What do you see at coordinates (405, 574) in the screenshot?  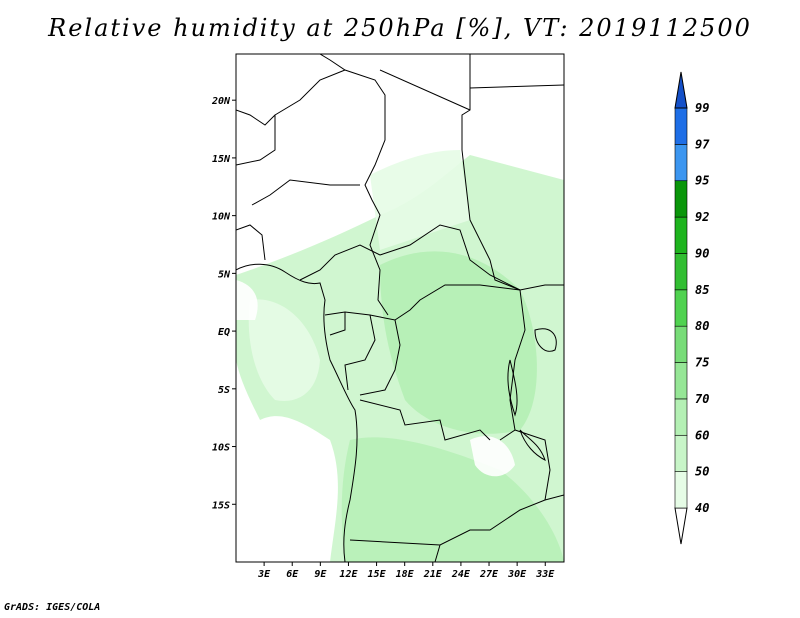 I see `lon-tick-label: 18E` at bounding box center [405, 574].